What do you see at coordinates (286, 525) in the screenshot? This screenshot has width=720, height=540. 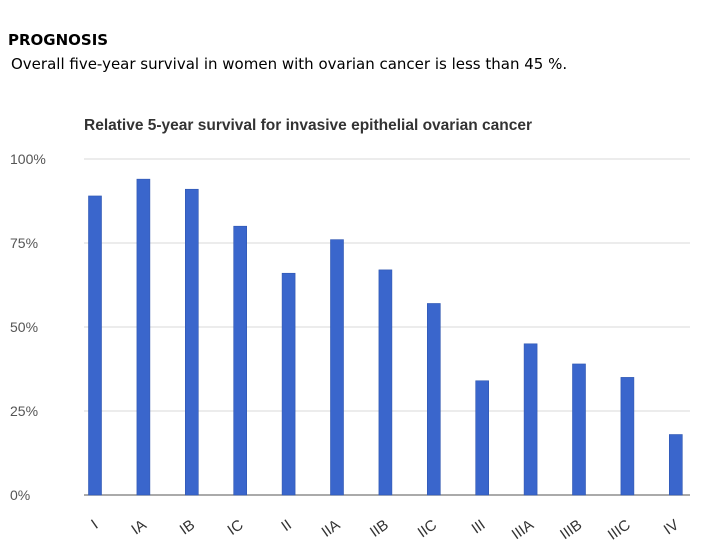 I see `x-tick-label: II` at bounding box center [286, 525].